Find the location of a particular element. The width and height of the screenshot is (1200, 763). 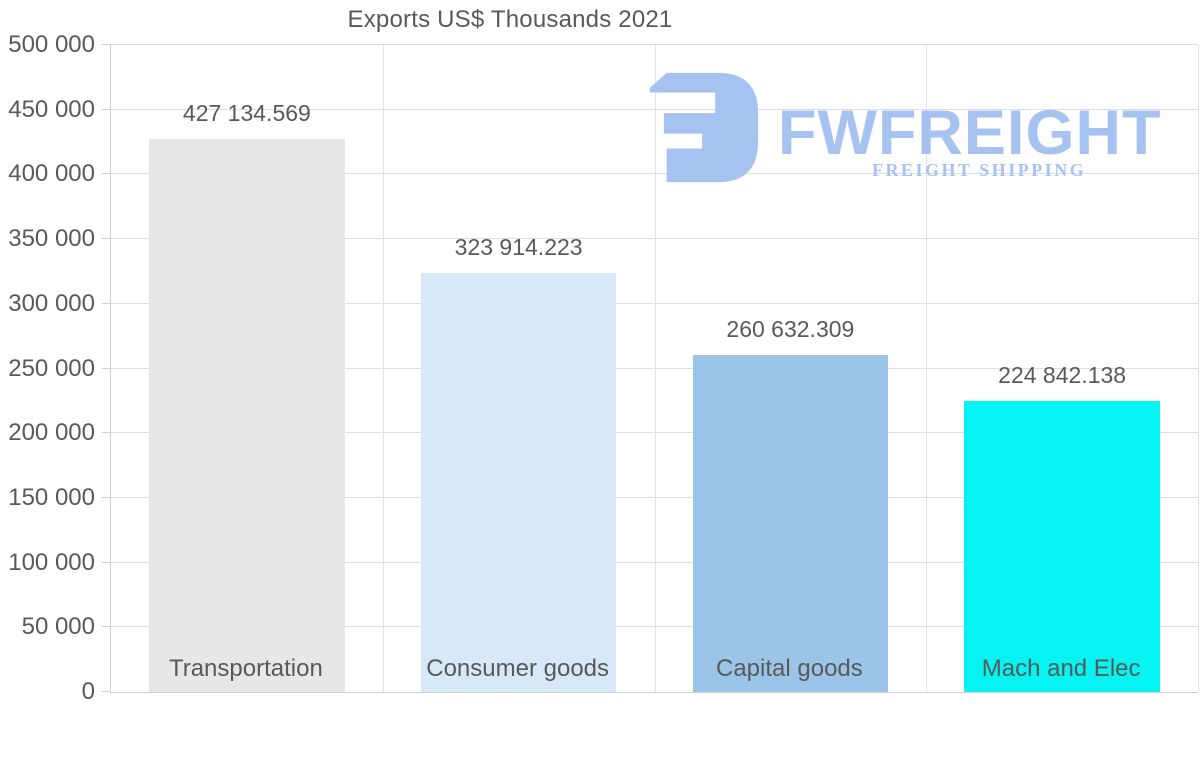

chart-title: Exports US$ Thousands 2021 is located at coordinates (510, 19).